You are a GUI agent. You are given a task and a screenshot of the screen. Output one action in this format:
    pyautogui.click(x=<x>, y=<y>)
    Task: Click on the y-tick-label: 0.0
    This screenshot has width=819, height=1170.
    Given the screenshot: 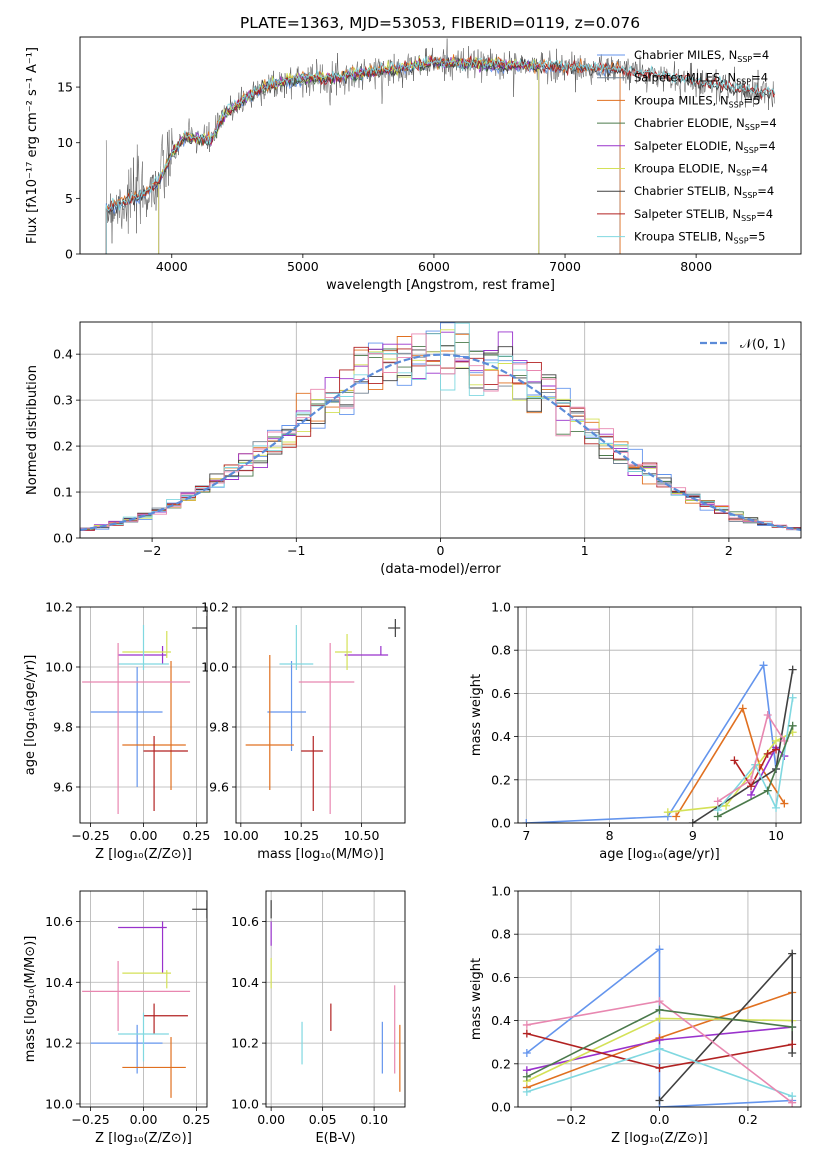 What is the action you would take?
    pyautogui.click(x=501, y=823)
    